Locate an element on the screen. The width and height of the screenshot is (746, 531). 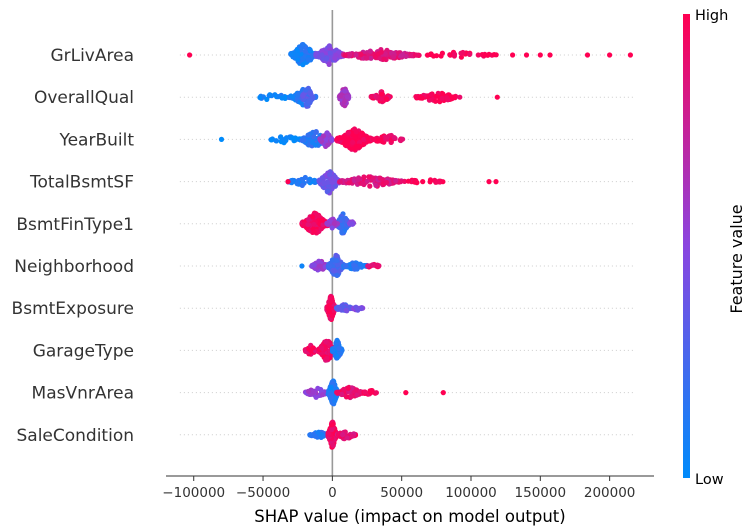
x-tick-label: −50000 is located at coordinates (263, 493).